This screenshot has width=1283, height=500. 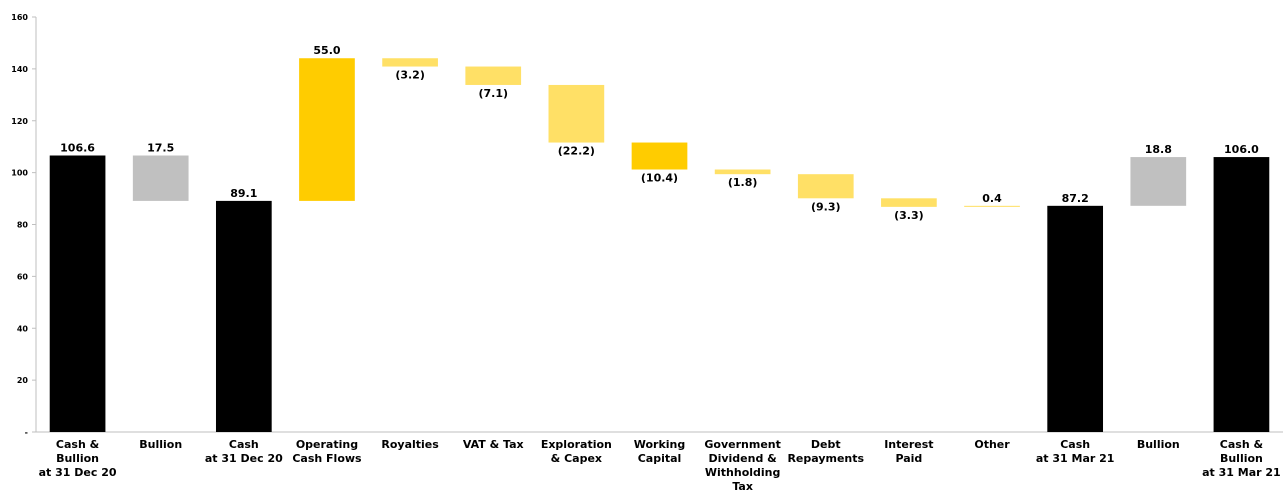 What do you see at coordinates (327, 444) in the screenshot?
I see `category-label-line: Operating` at bounding box center [327, 444].